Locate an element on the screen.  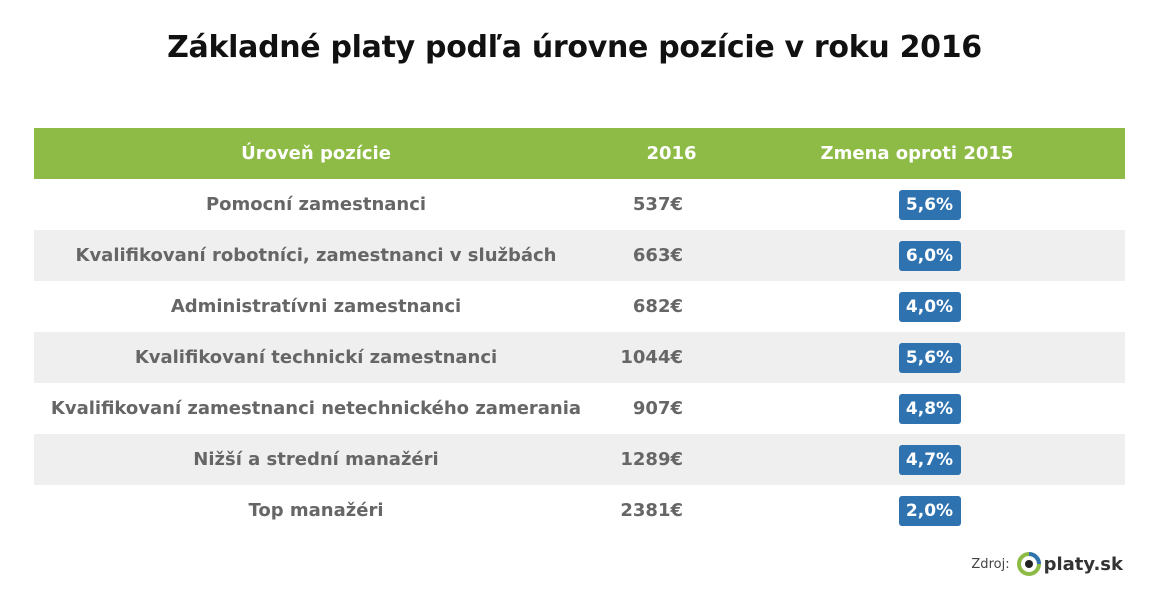
row-salary: 907€ is located at coordinates (657, 408).